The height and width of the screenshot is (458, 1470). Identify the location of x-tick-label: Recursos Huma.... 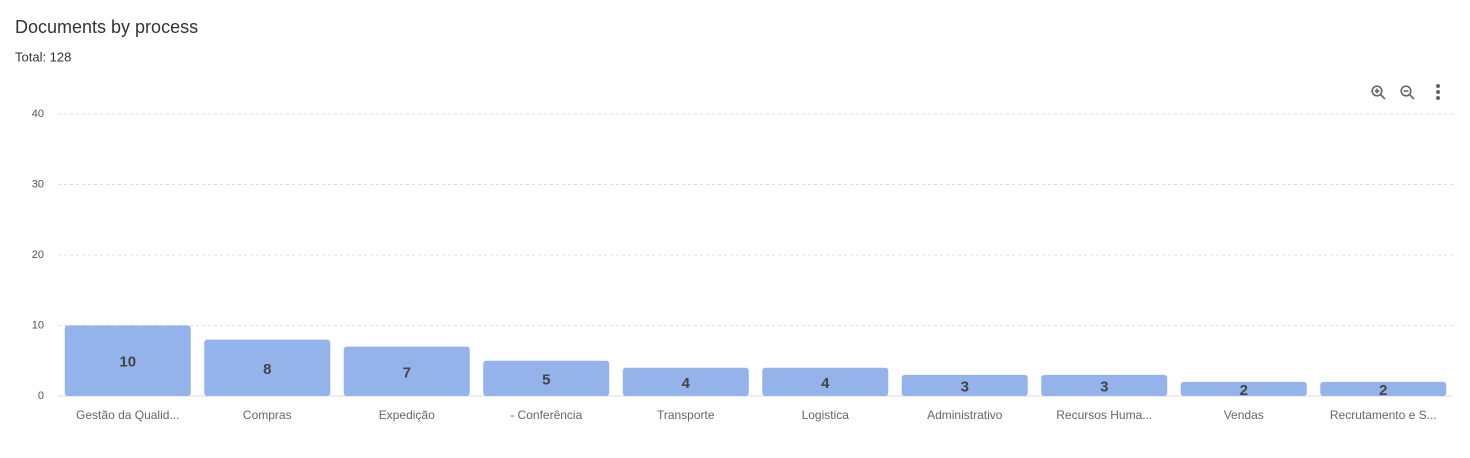
(1104, 415).